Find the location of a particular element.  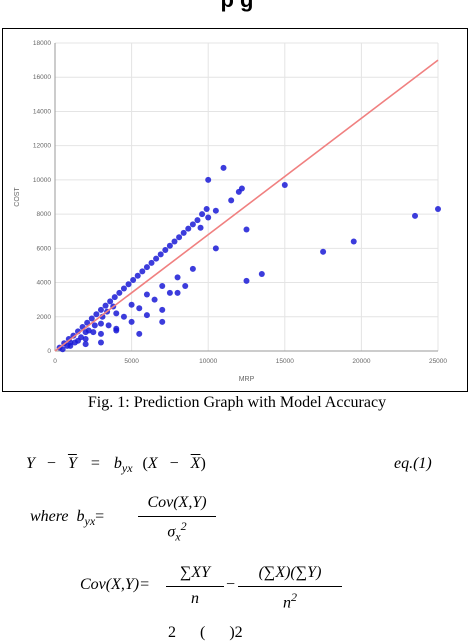

where-prefix: where is located at coordinates (49, 516).